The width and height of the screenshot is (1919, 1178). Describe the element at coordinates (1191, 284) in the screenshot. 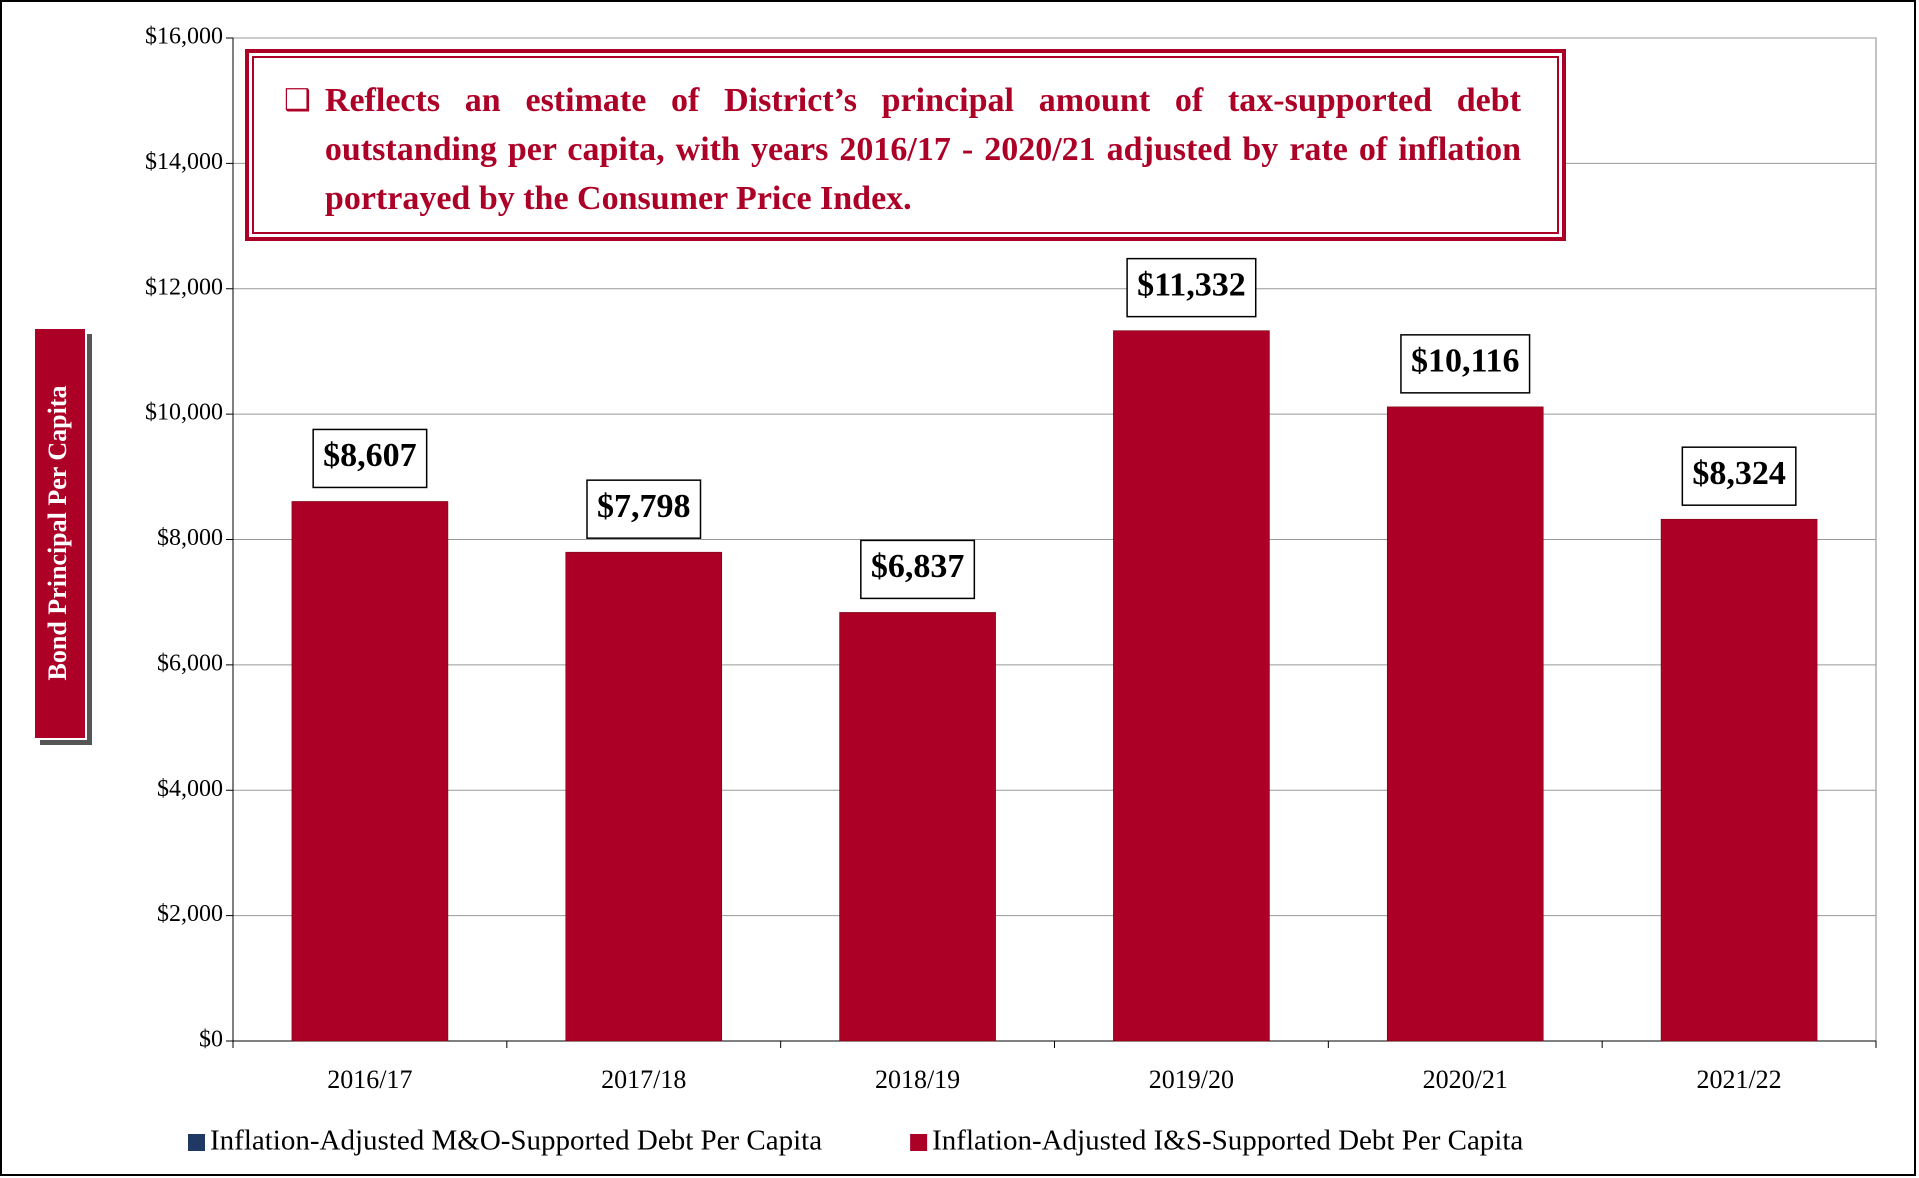

I see `data-label: $11,332` at that location.